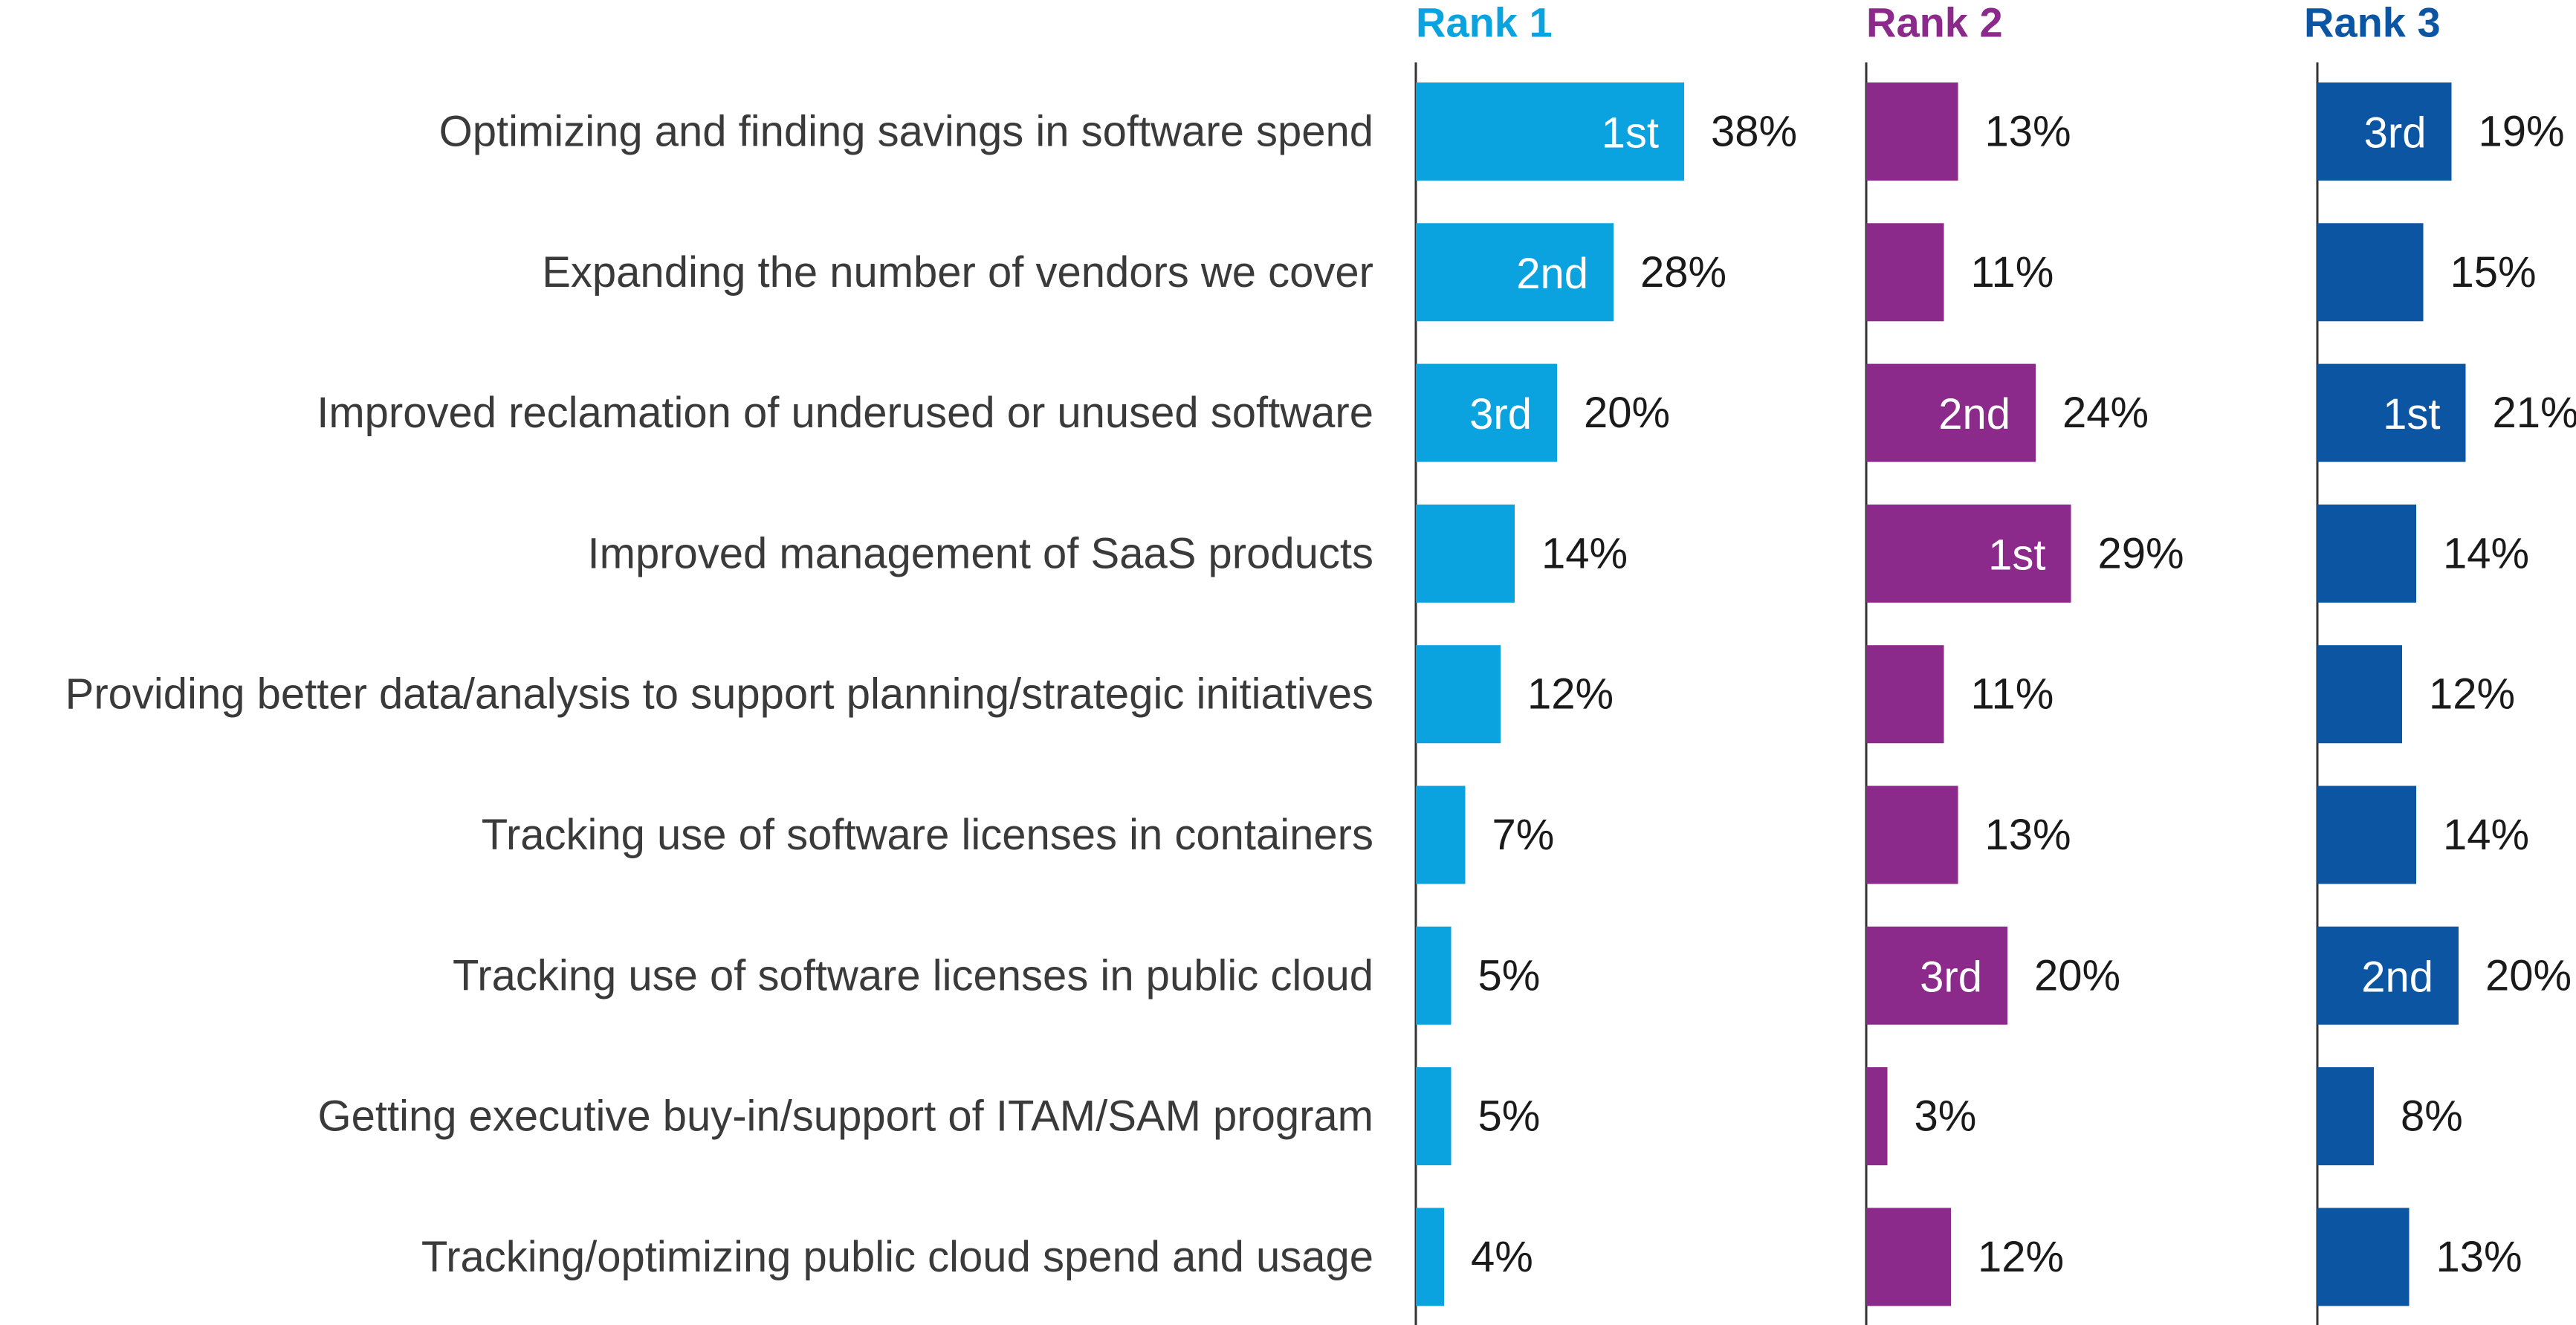  What do you see at coordinates (1484, 23) in the screenshot?
I see `panel-title: Rank 1` at bounding box center [1484, 23].